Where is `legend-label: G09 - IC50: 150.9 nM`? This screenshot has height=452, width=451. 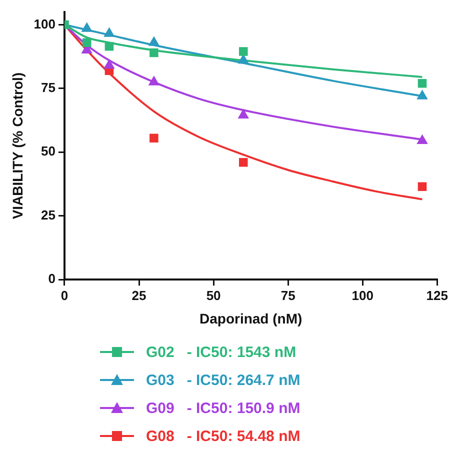 legend-label: G09 - IC50: 150.9 nM is located at coordinates (223, 408).